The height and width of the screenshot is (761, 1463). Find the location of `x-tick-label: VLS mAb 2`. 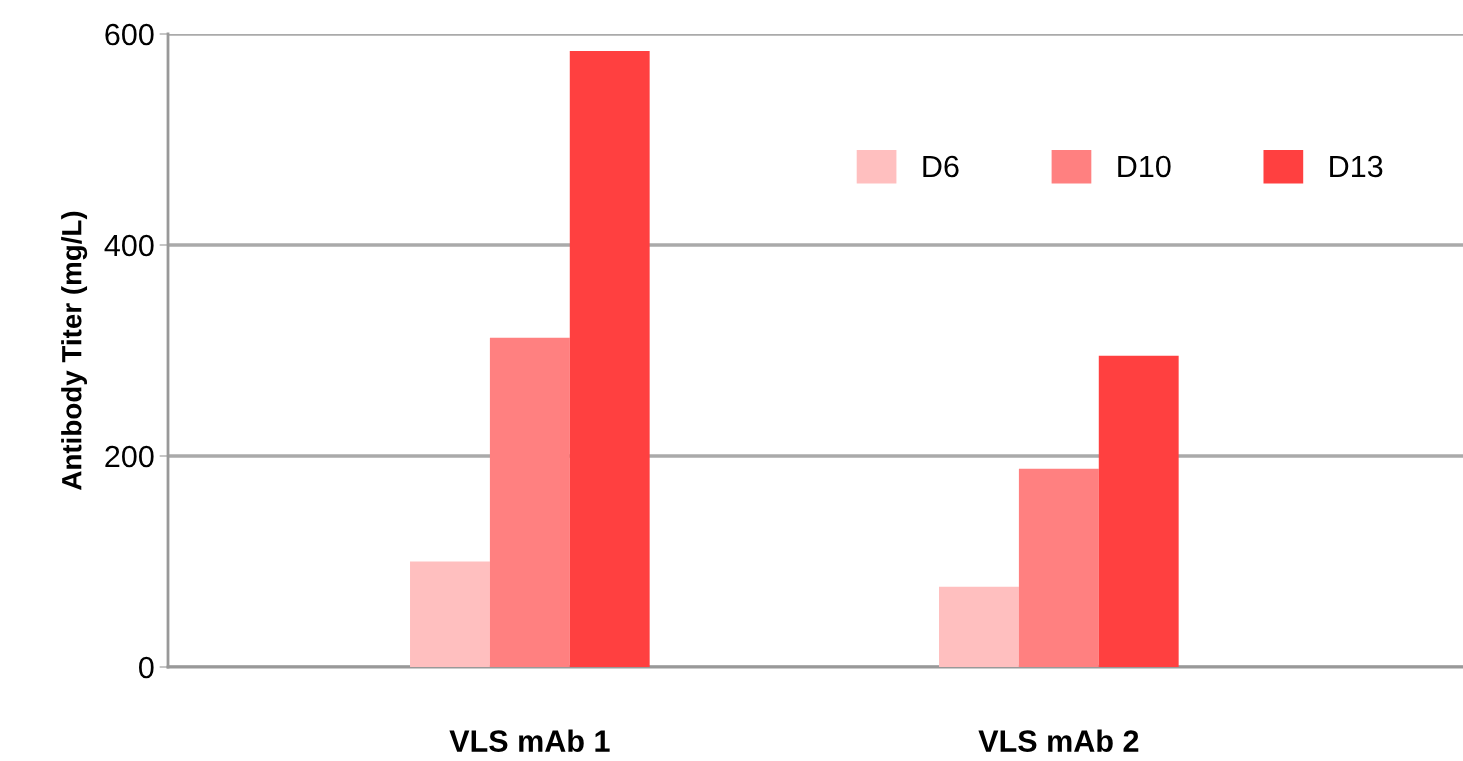

x-tick-label: VLS mAb 2 is located at coordinates (1058, 740).